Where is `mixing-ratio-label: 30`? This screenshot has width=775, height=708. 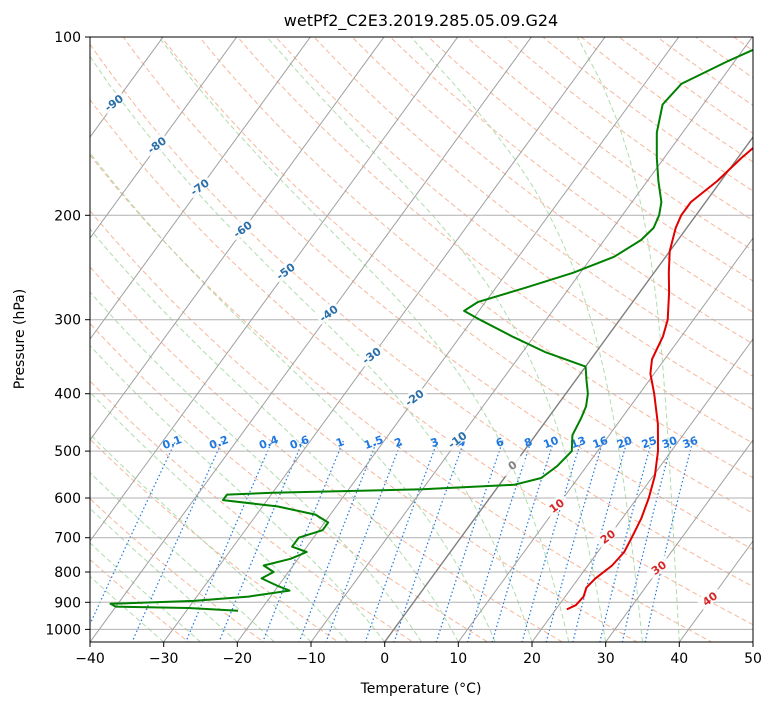
mixing-ratio-label: 30 is located at coordinates (669, 443).